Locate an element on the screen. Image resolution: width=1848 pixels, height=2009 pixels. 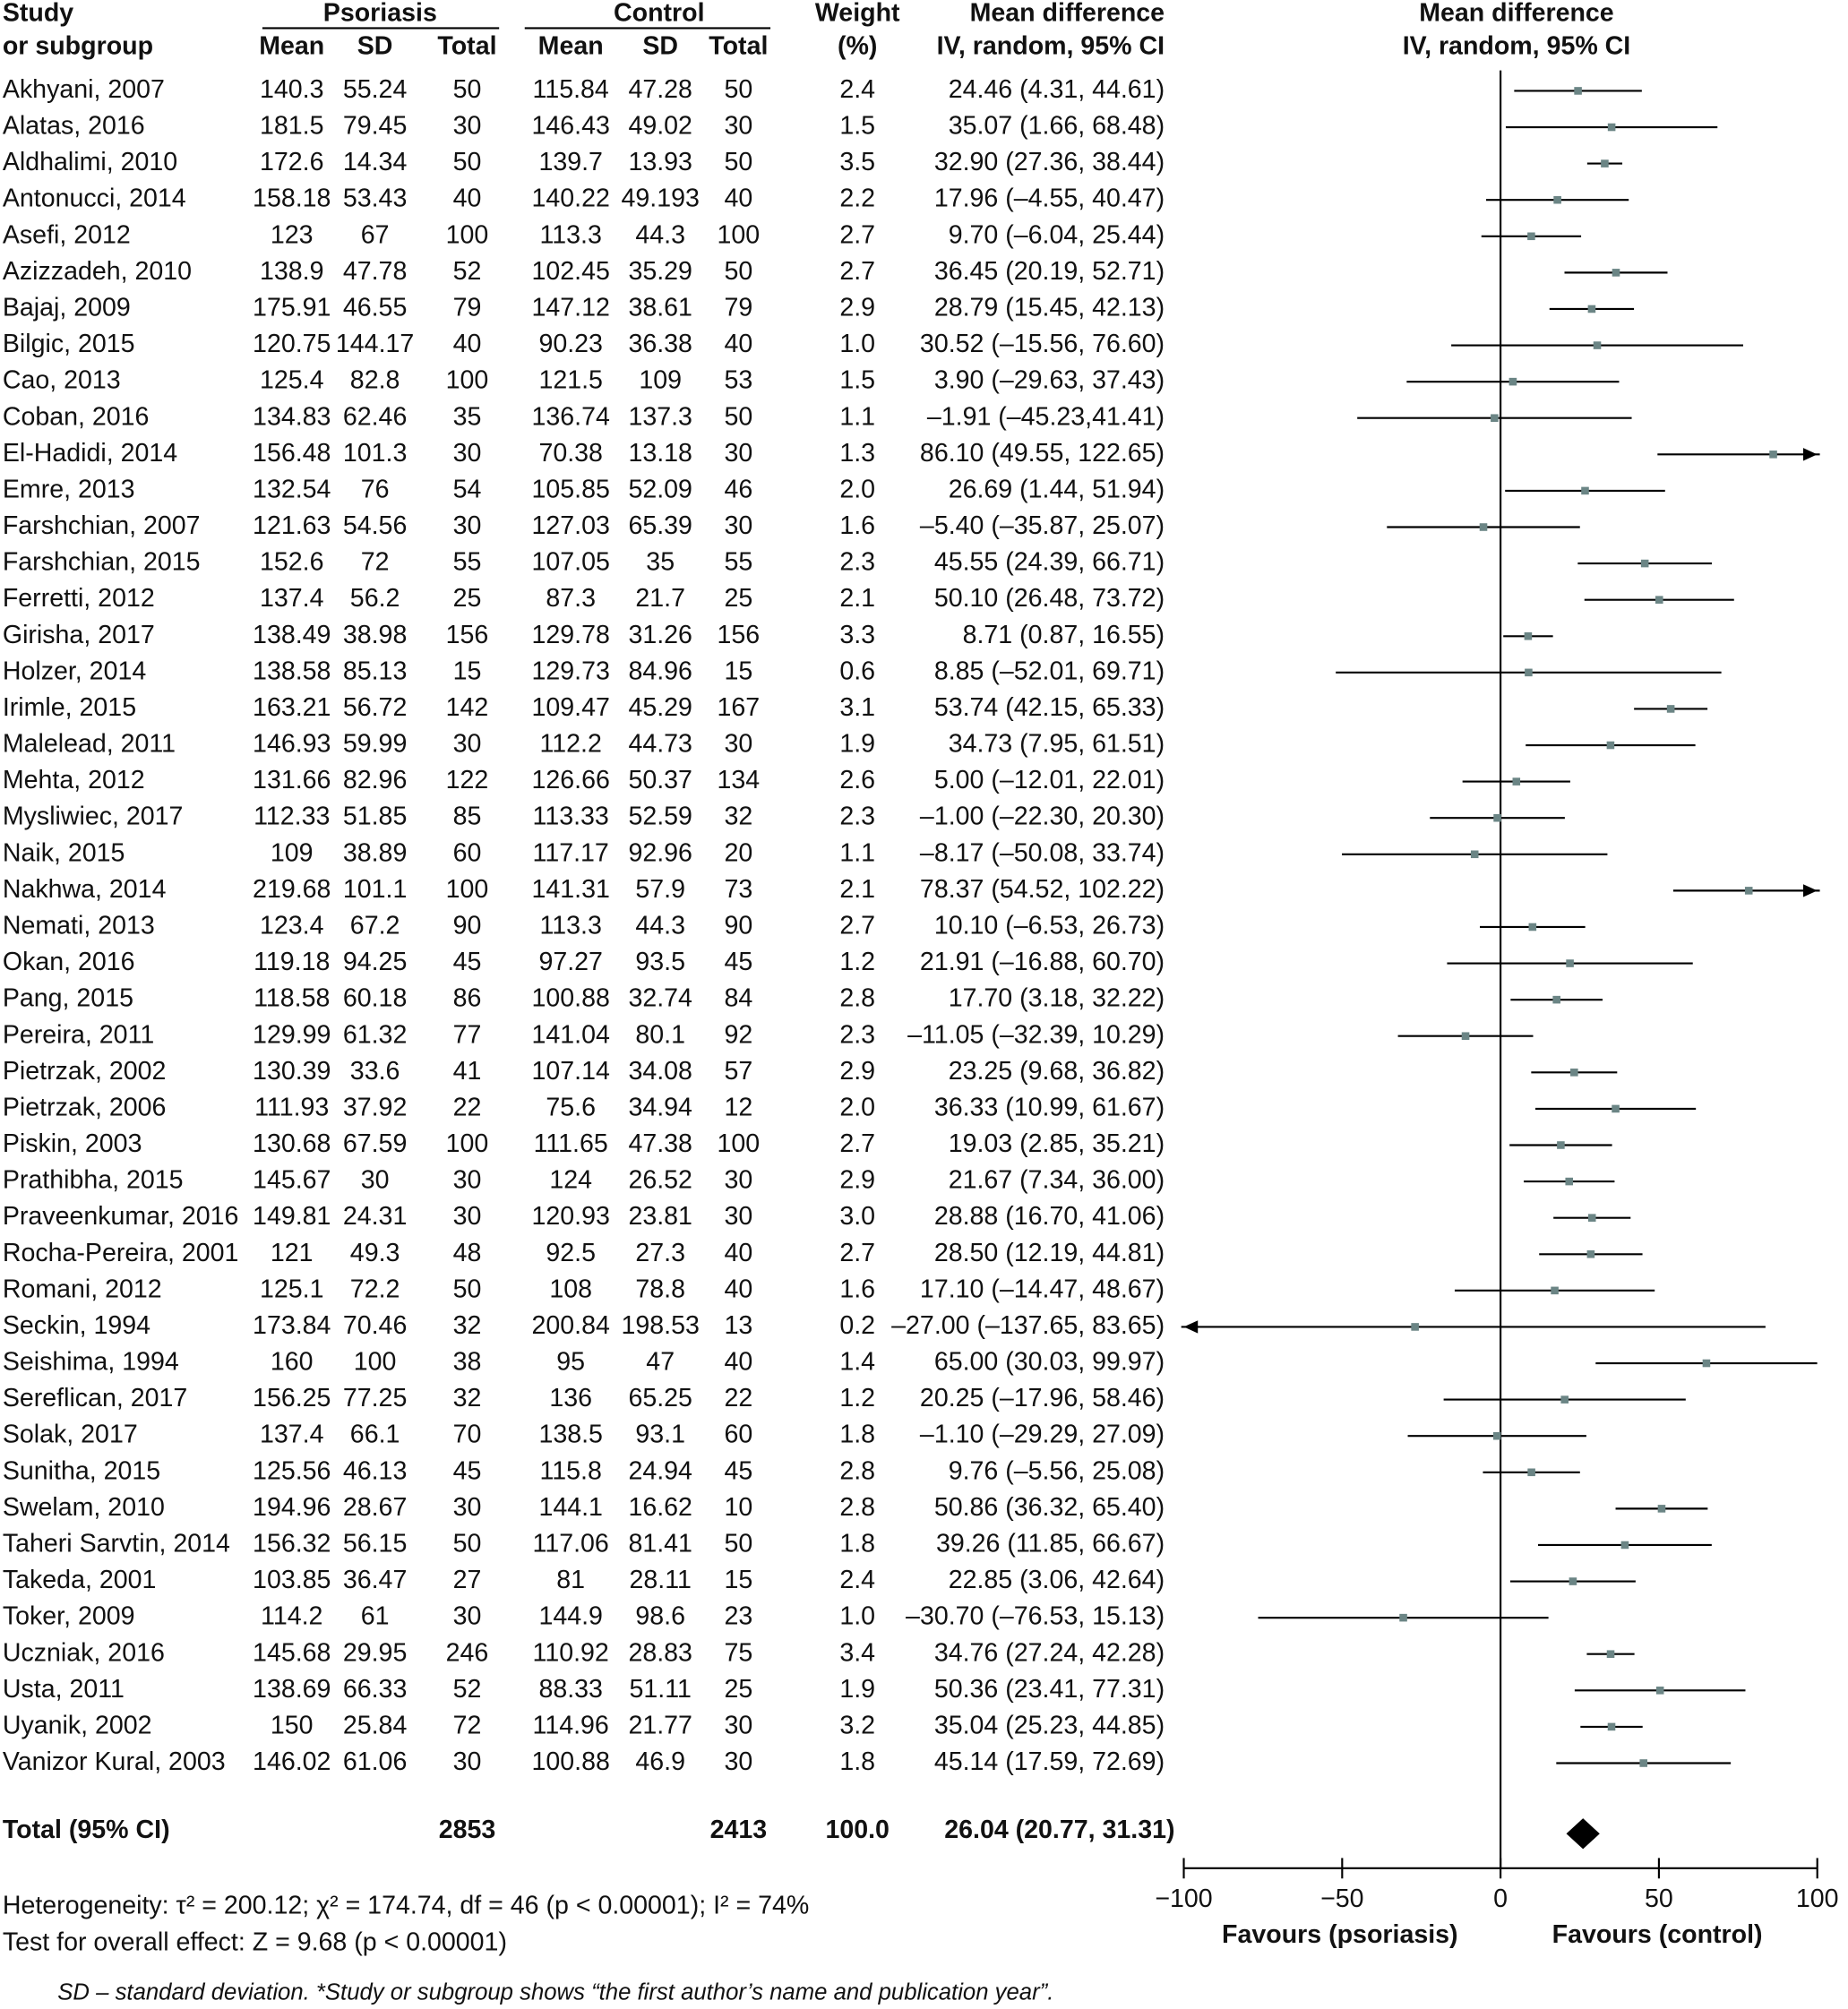
table-cell: 120.75 is located at coordinates (292, 344).